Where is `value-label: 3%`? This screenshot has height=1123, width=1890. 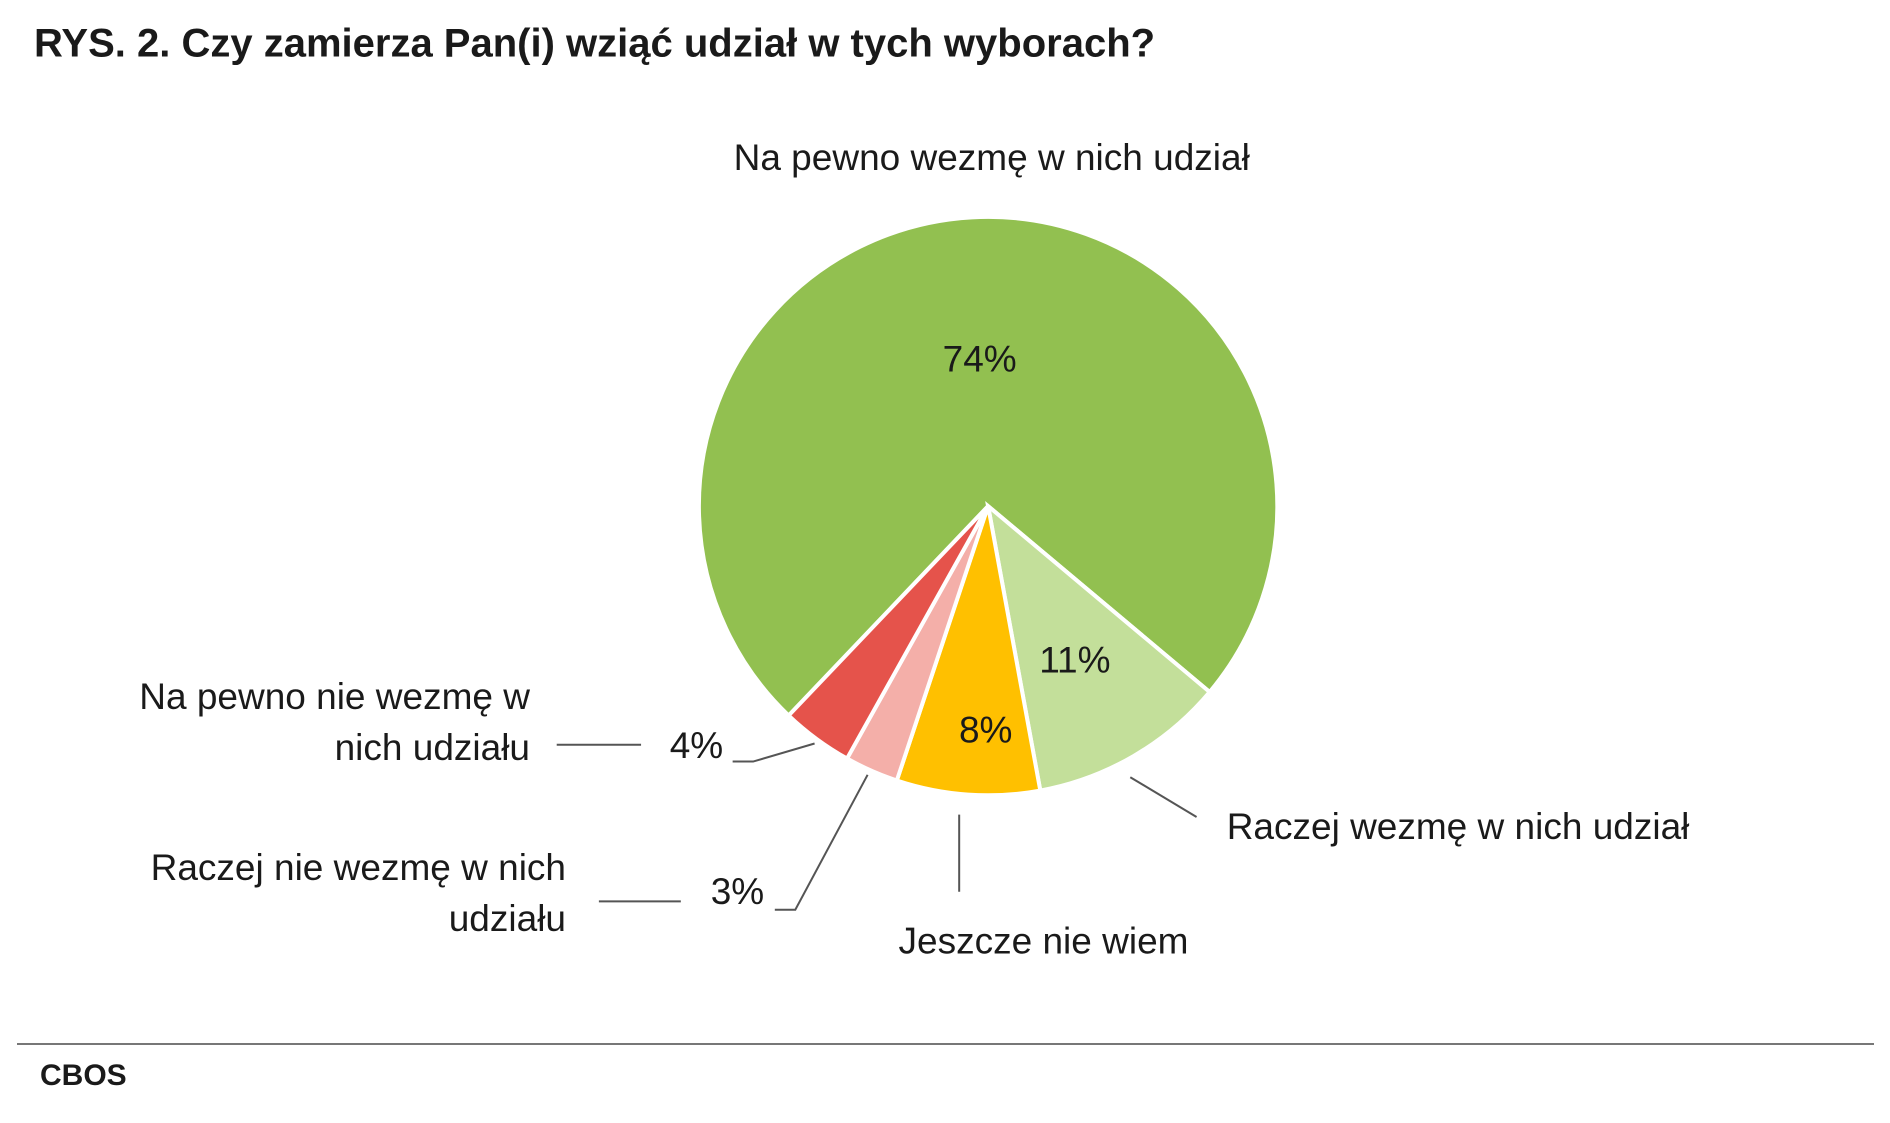 value-label: 3% is located at coordinates (737, 891).